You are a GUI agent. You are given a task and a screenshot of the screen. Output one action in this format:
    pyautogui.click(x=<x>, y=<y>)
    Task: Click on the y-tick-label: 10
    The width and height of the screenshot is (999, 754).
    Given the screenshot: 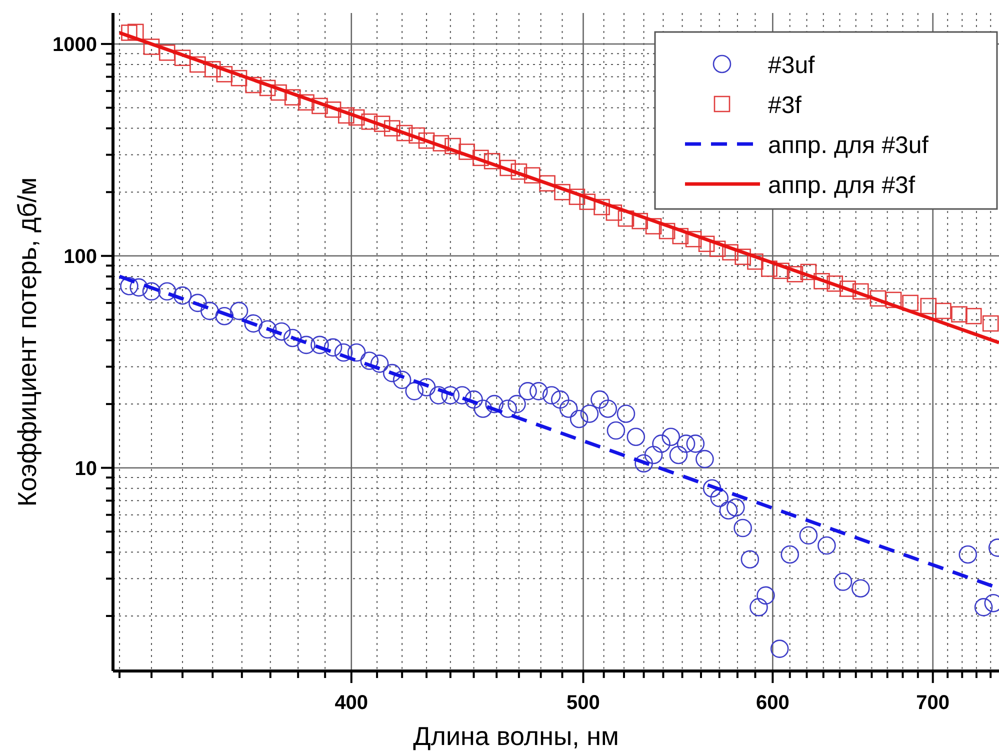 What is the action you would take?
    pyautogui.click(x=85, y=469)
    